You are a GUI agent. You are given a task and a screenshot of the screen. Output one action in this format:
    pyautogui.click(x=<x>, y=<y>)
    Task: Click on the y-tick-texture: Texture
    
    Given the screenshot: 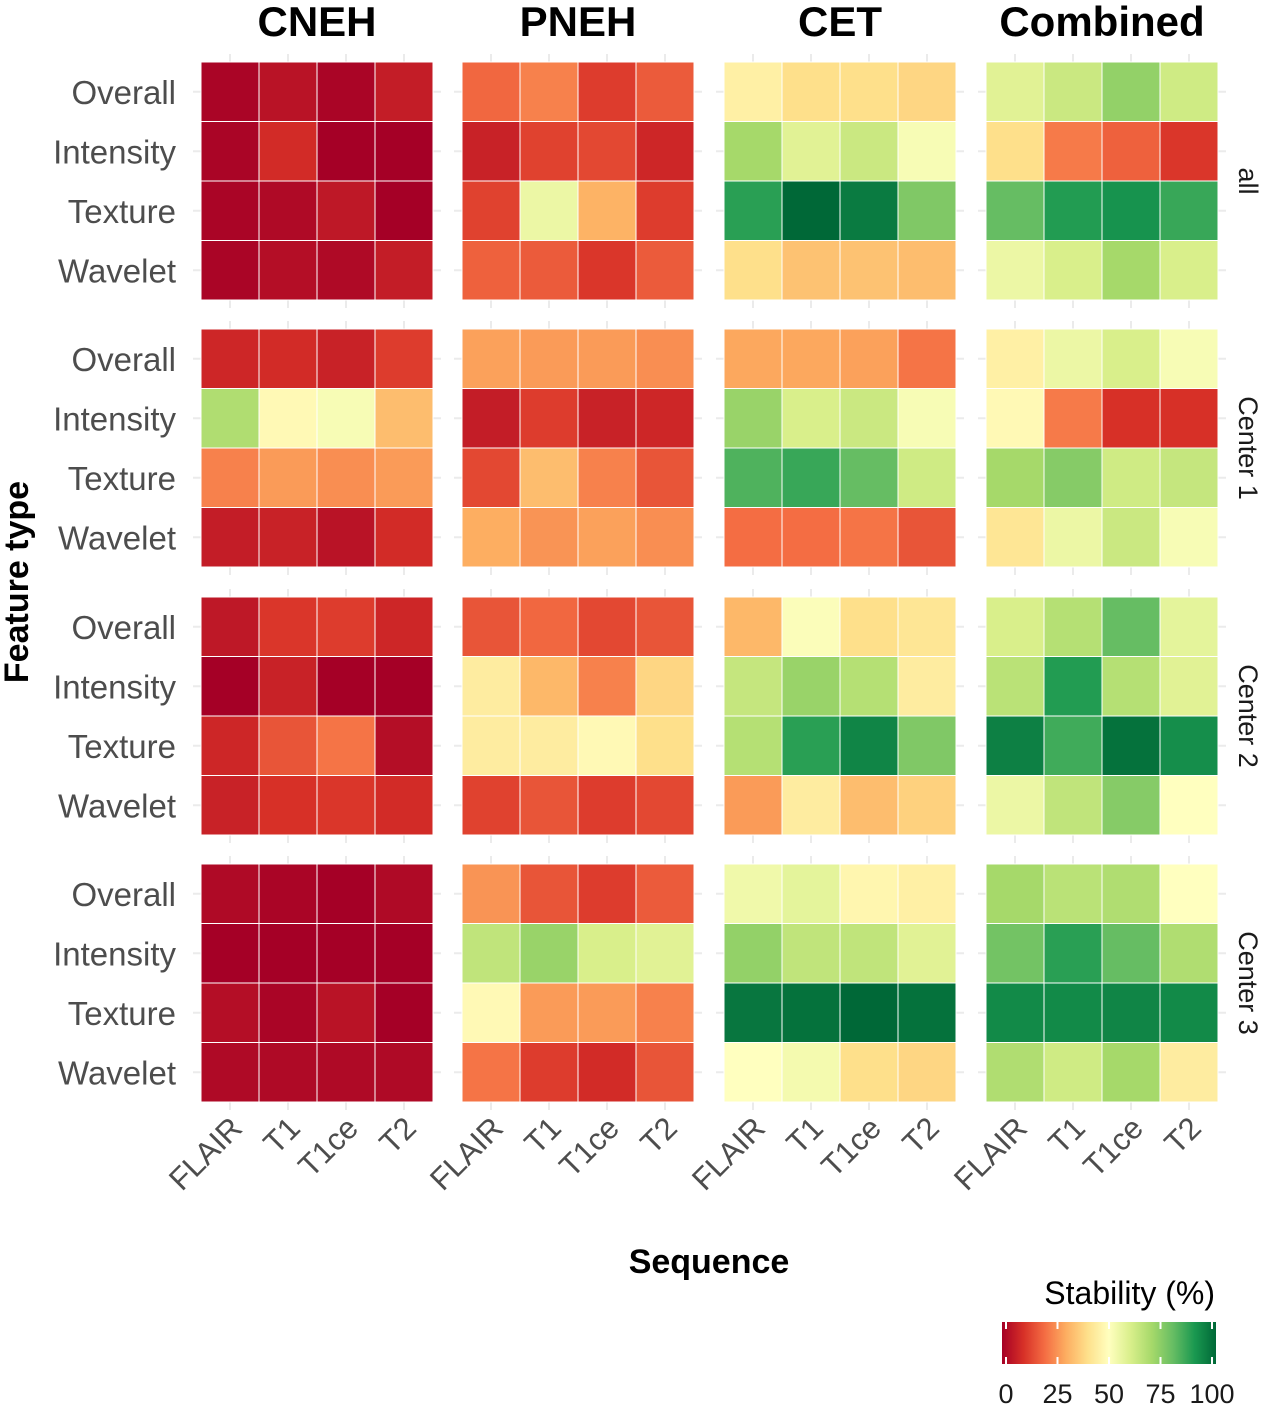 What is the action you would take?
    pyautogui.click(x=122, y=746)
    